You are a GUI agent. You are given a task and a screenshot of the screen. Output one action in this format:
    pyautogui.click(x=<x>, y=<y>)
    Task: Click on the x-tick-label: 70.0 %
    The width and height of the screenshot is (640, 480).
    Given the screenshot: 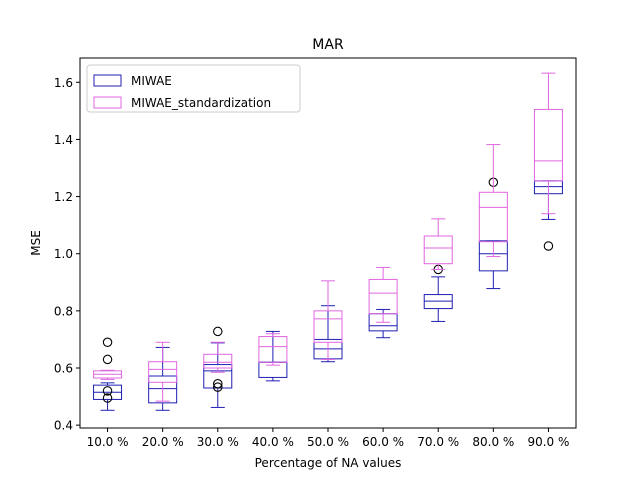 What is the action you would take?
    pyautogui.click(x=438, y=442)
    